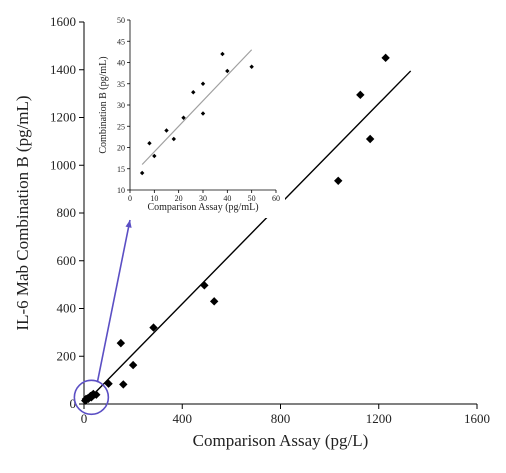 Image resolution: width=506 pixels, height=473 pixels. Describe the element at coordinates (477, 418) in the screenshot. I see `x-tick-label: 1600` at that location.